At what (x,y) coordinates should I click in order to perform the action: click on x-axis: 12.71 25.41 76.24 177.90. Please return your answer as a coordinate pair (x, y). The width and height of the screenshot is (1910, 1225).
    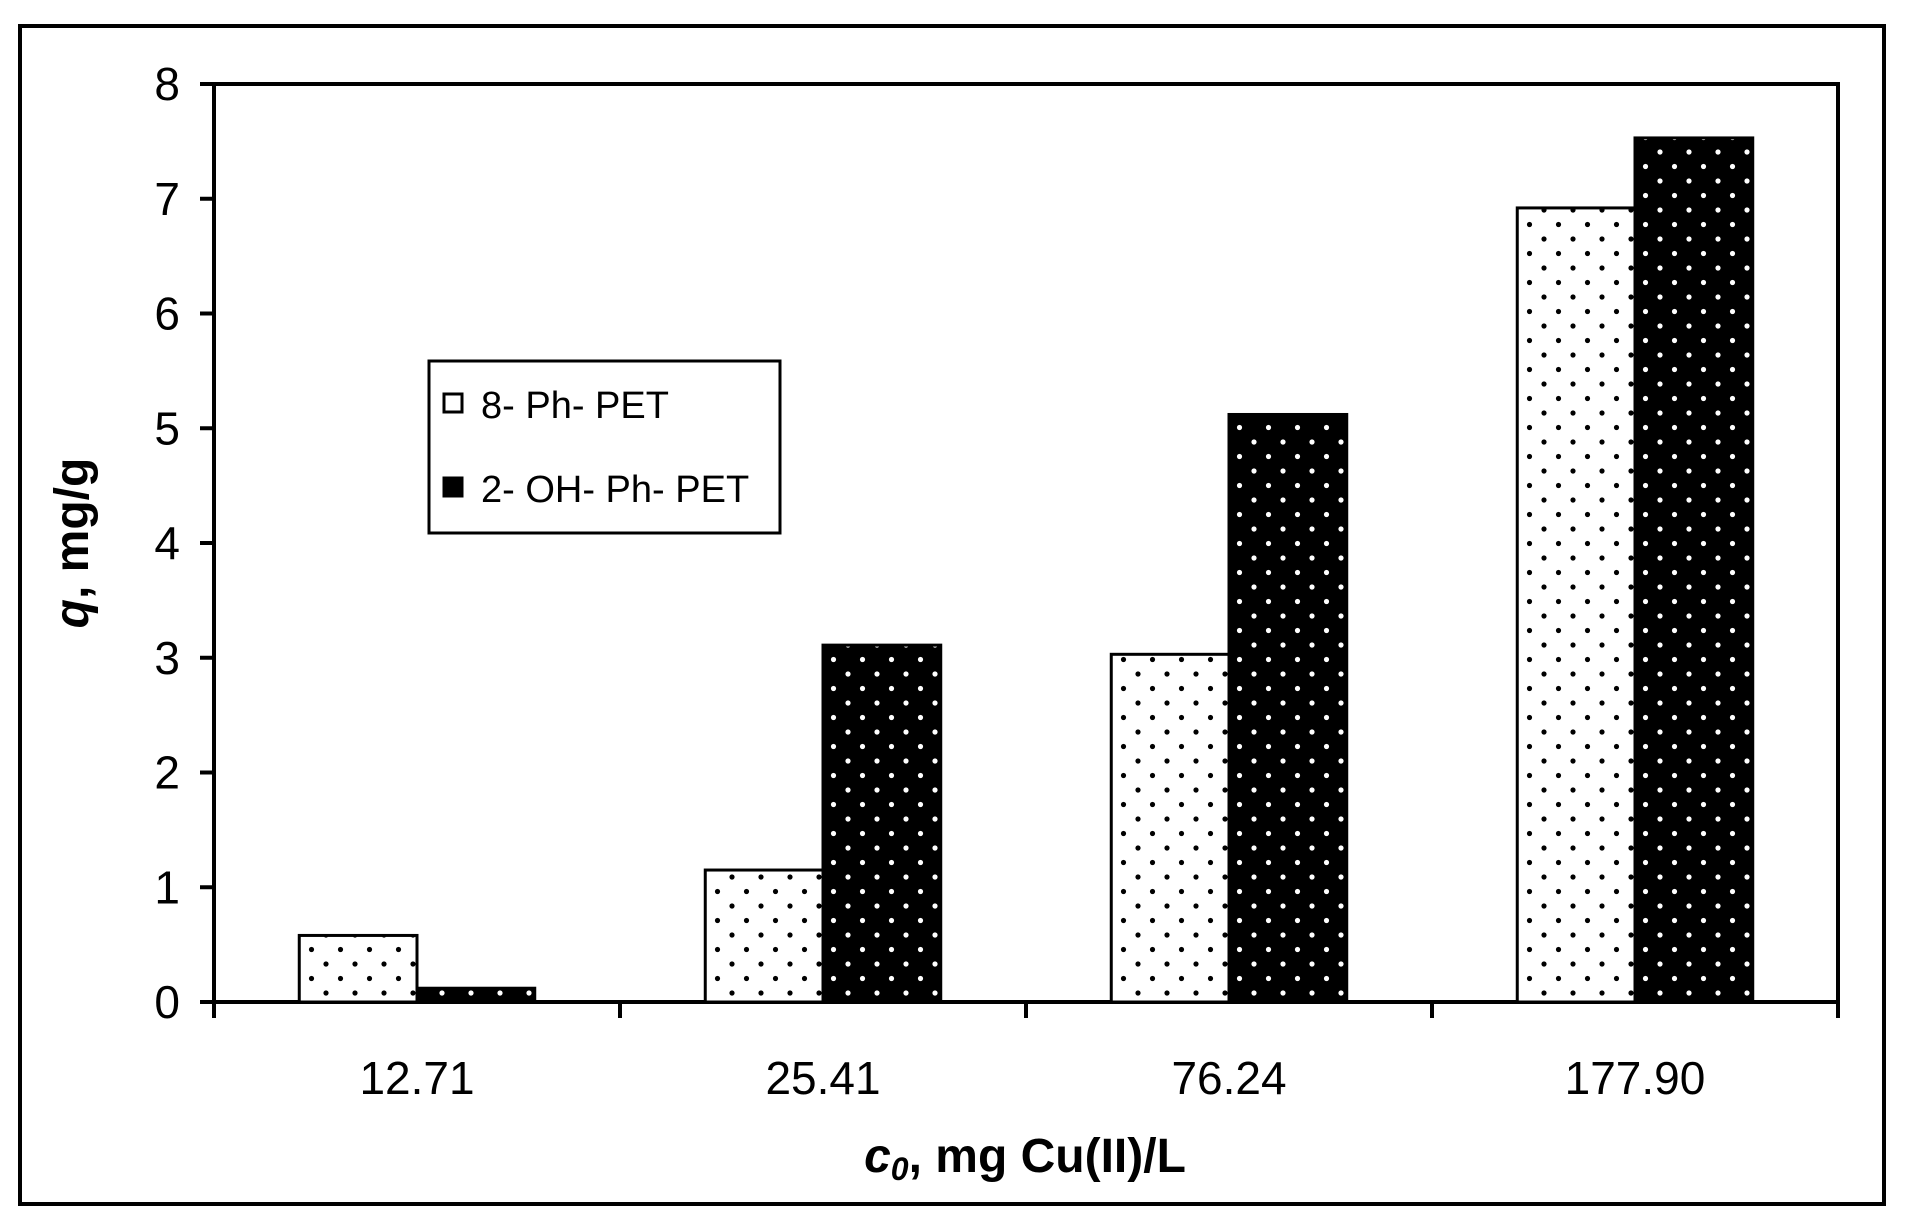
    Looking at the image, I should click on (1026, 1053).